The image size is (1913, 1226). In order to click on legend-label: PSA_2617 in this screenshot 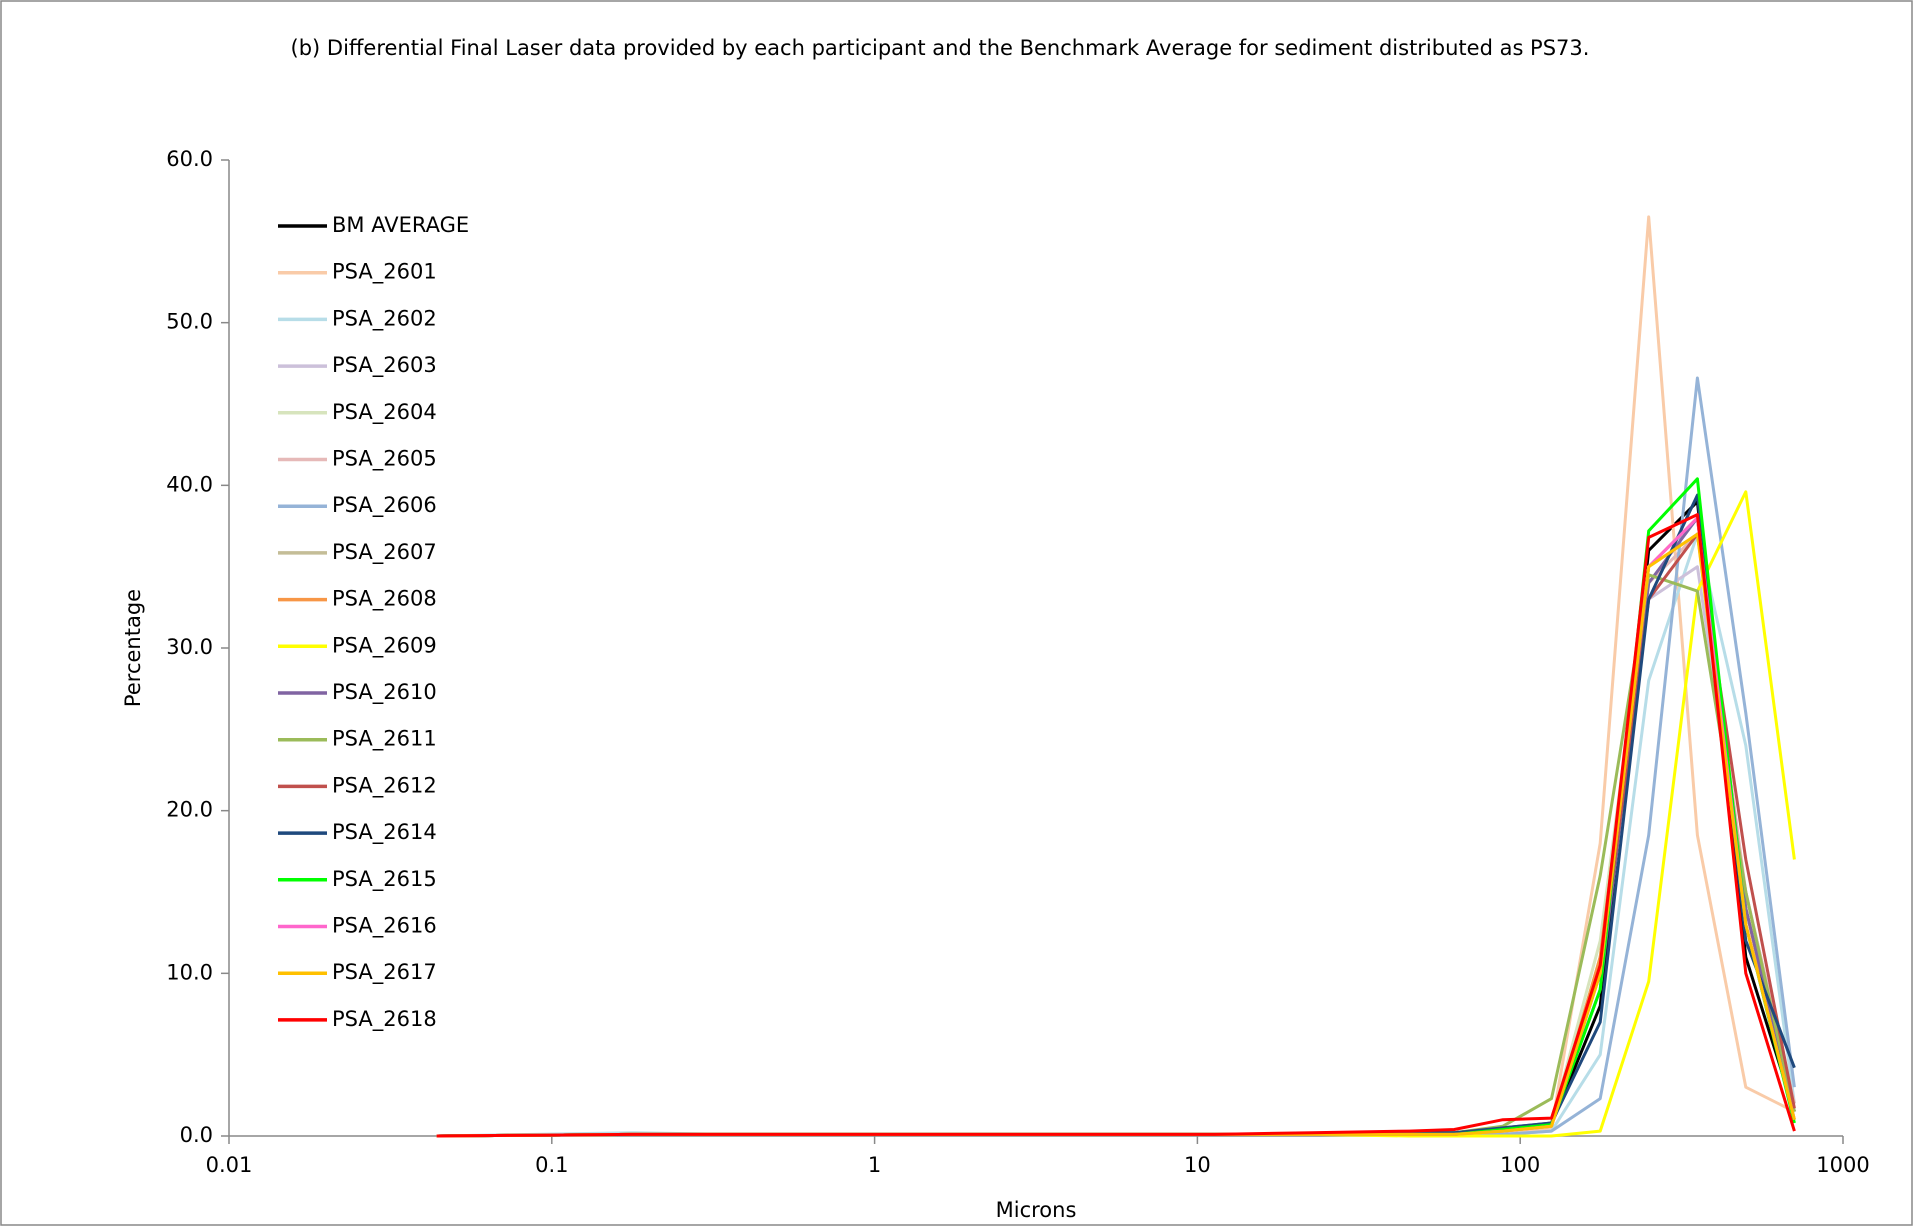, I will do `click(384, 972)`.